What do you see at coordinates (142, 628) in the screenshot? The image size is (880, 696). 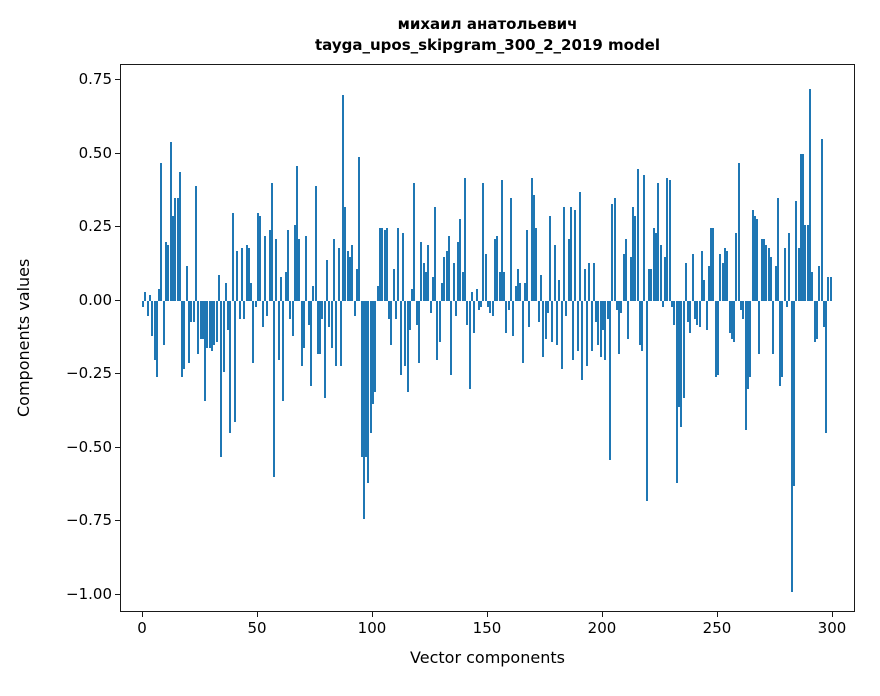 I see `x-tick-label: 0` at bounding box center [142, 628].